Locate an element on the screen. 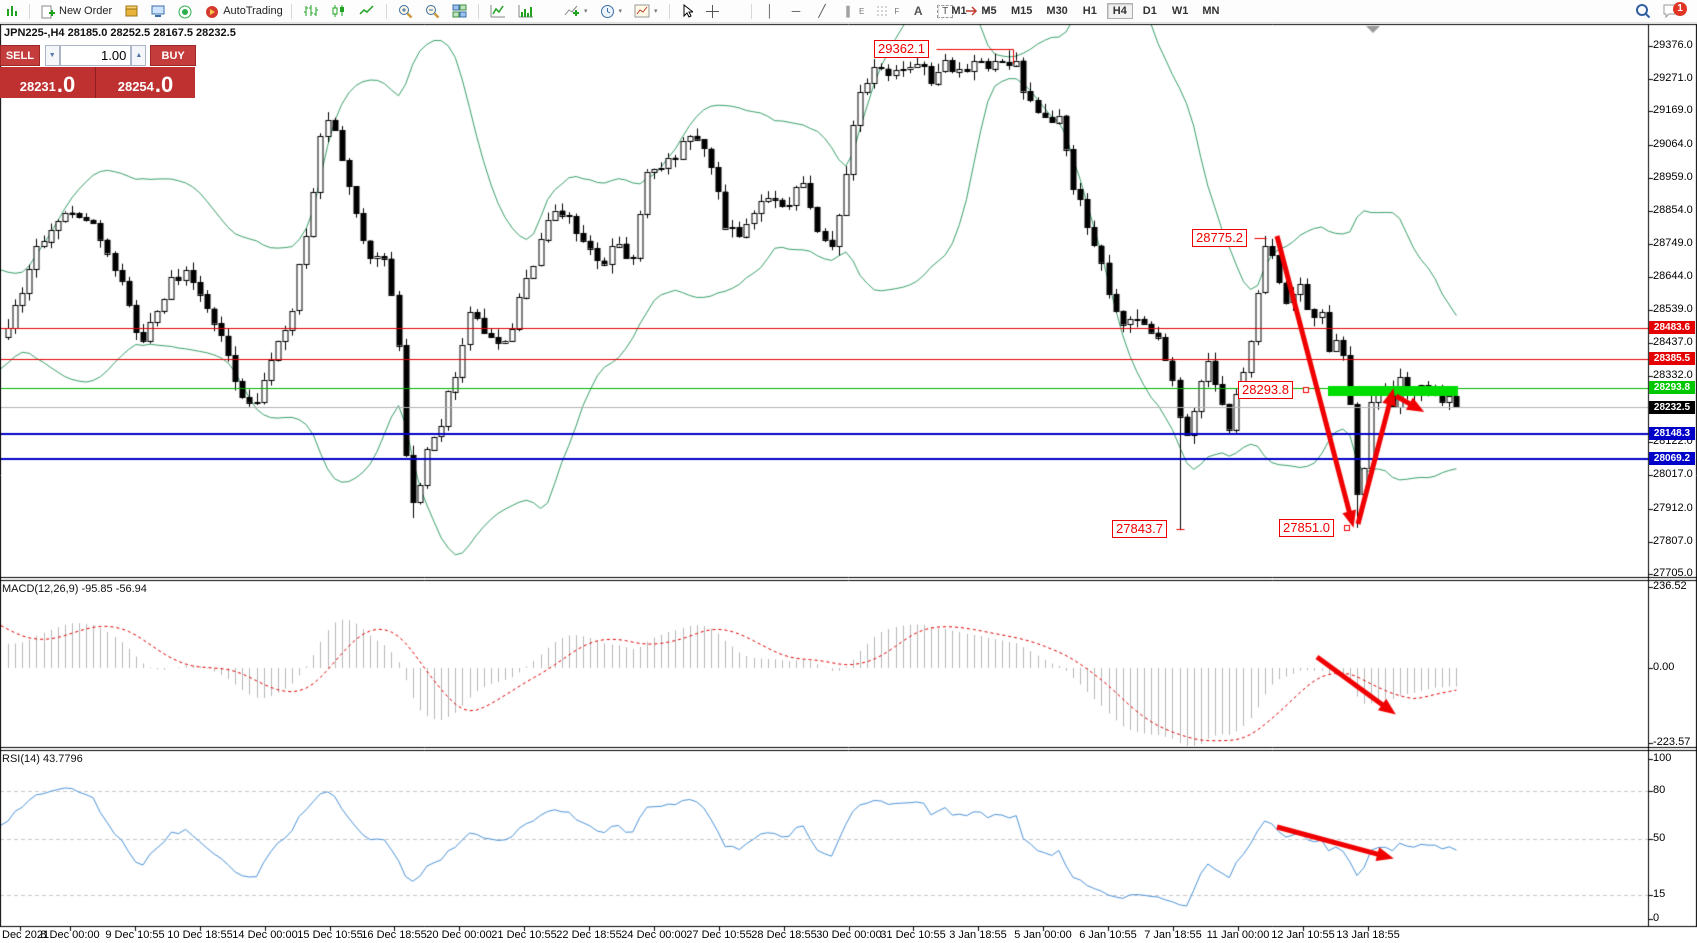 Image resolution: width=1697 pixels, height=943 pixels. axis-tick-label: 28854.0 is located at coordinates (1673, 209).